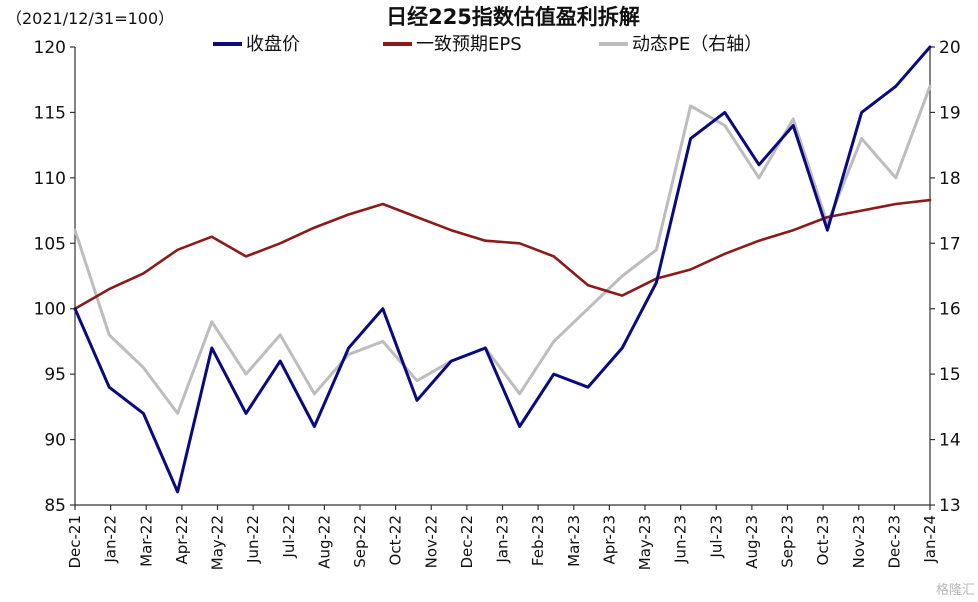 This screenshot has height=602, width=978. I want to click on x-tick-label: Dec-21, so click(75, 542).